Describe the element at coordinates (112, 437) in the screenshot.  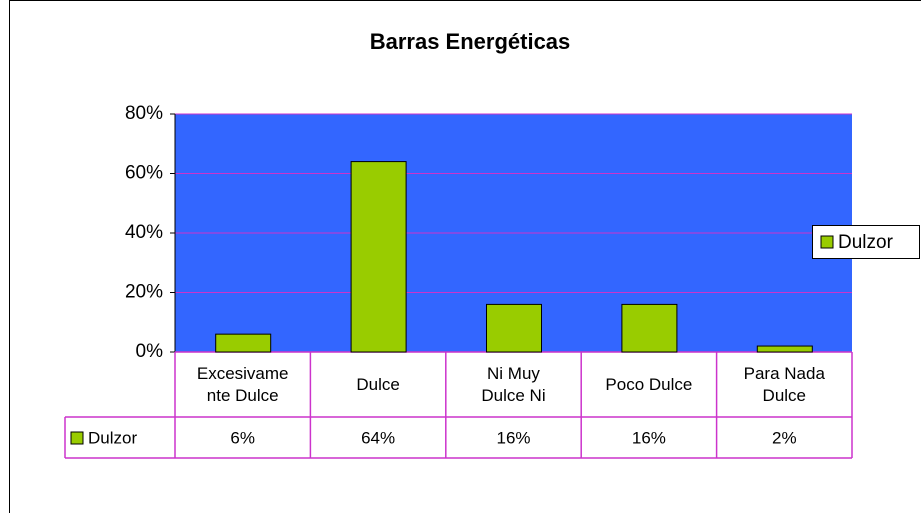
I see `table-series-name: Dulzor` at that location.